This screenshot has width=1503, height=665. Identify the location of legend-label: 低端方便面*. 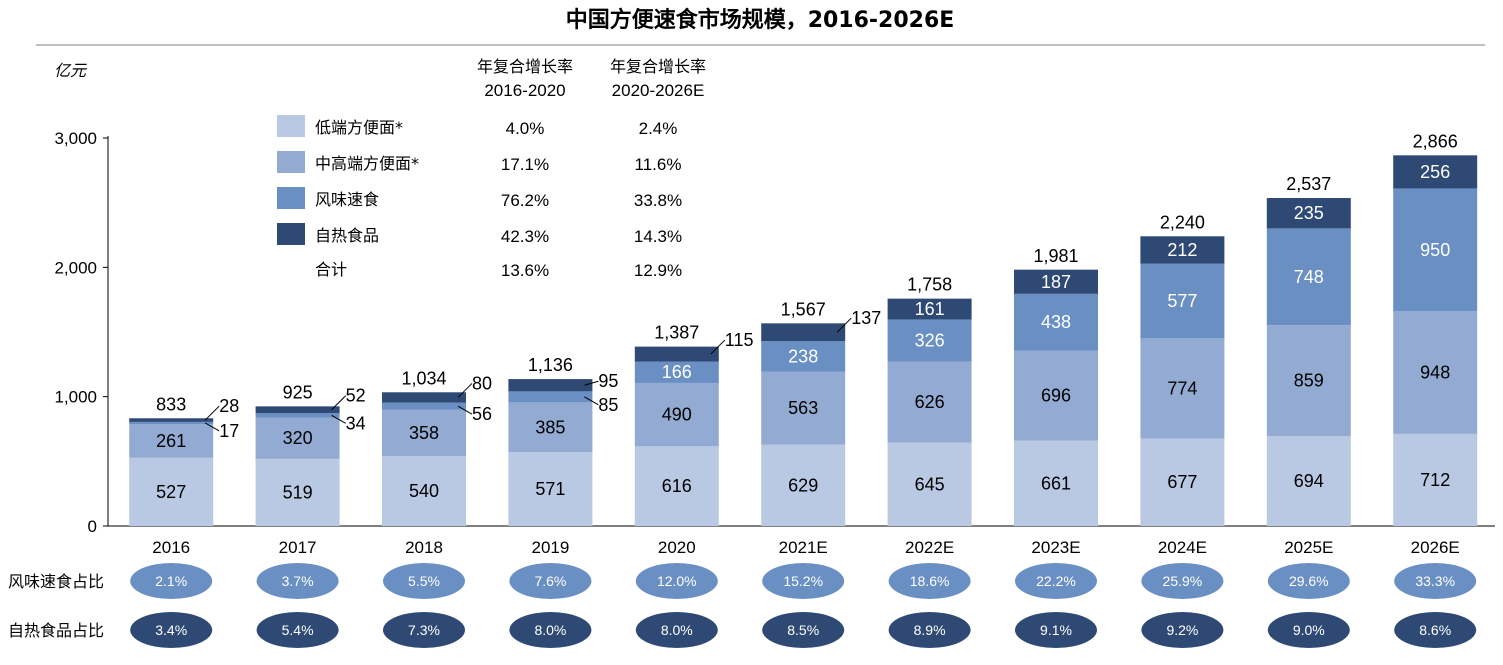
(359, 127).